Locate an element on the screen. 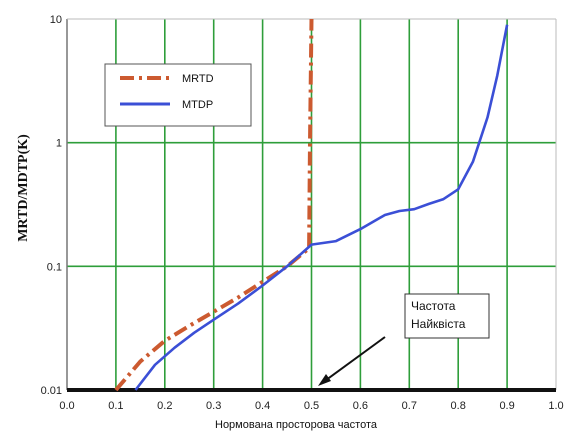 This screenshot has height=435, width=568. legend: MRTD MTDP is located at coordinates (178, 95).